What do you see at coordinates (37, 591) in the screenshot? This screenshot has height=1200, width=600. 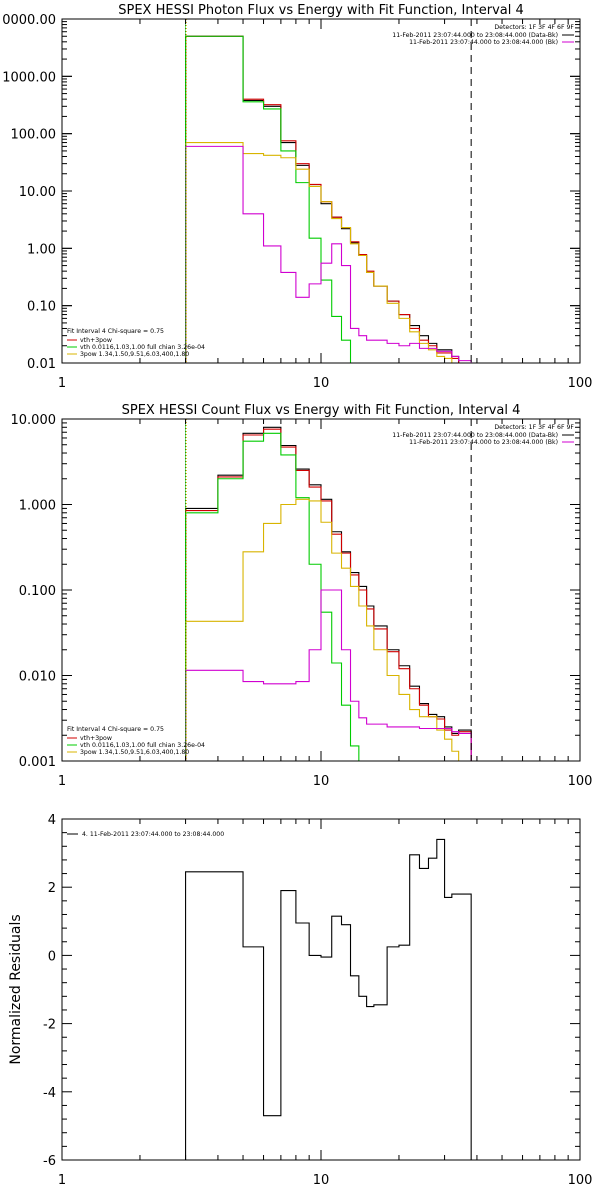 I see `y-tick-label: 0.100` at bounding box center [37, 591].